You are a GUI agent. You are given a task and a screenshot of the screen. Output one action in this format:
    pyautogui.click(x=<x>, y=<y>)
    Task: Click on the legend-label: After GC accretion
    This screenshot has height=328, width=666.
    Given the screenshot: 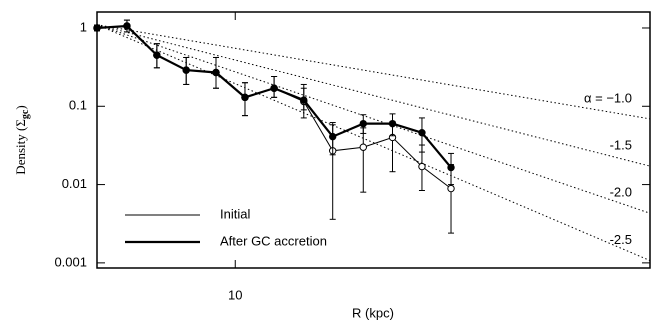 What is the action you would take?
    pyautogui.click(x=273, y=240)
    